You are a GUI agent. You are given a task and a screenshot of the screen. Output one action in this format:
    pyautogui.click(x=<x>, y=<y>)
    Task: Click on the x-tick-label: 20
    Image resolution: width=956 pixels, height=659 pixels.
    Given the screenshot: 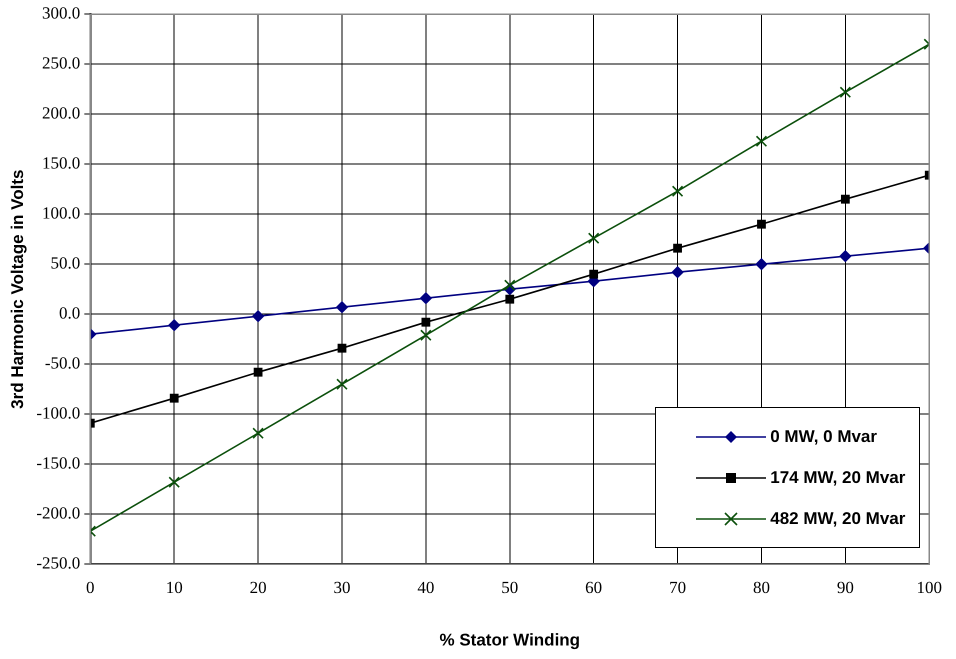 What is the action you would take?
    pyautogui.click(x=258, y=587)
    